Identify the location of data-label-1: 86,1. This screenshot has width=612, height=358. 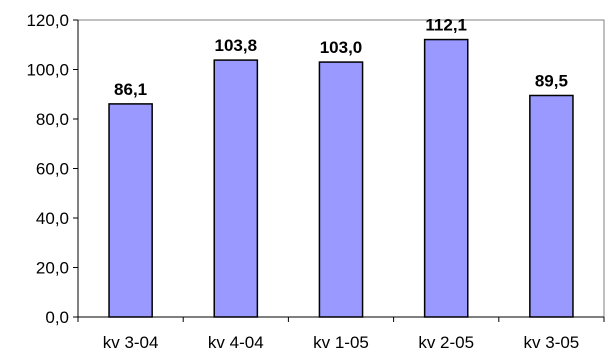
(130, 89).